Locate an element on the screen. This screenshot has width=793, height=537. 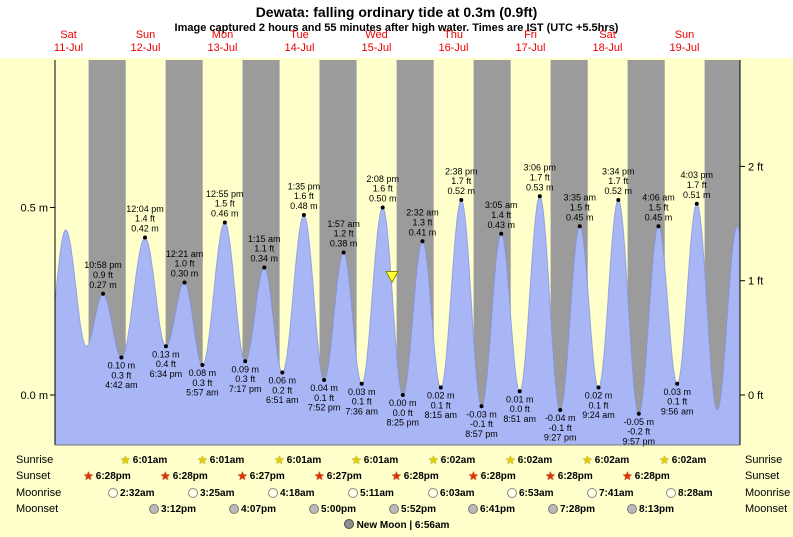
day-name-label: Thu is located at coordinates (453, 35).